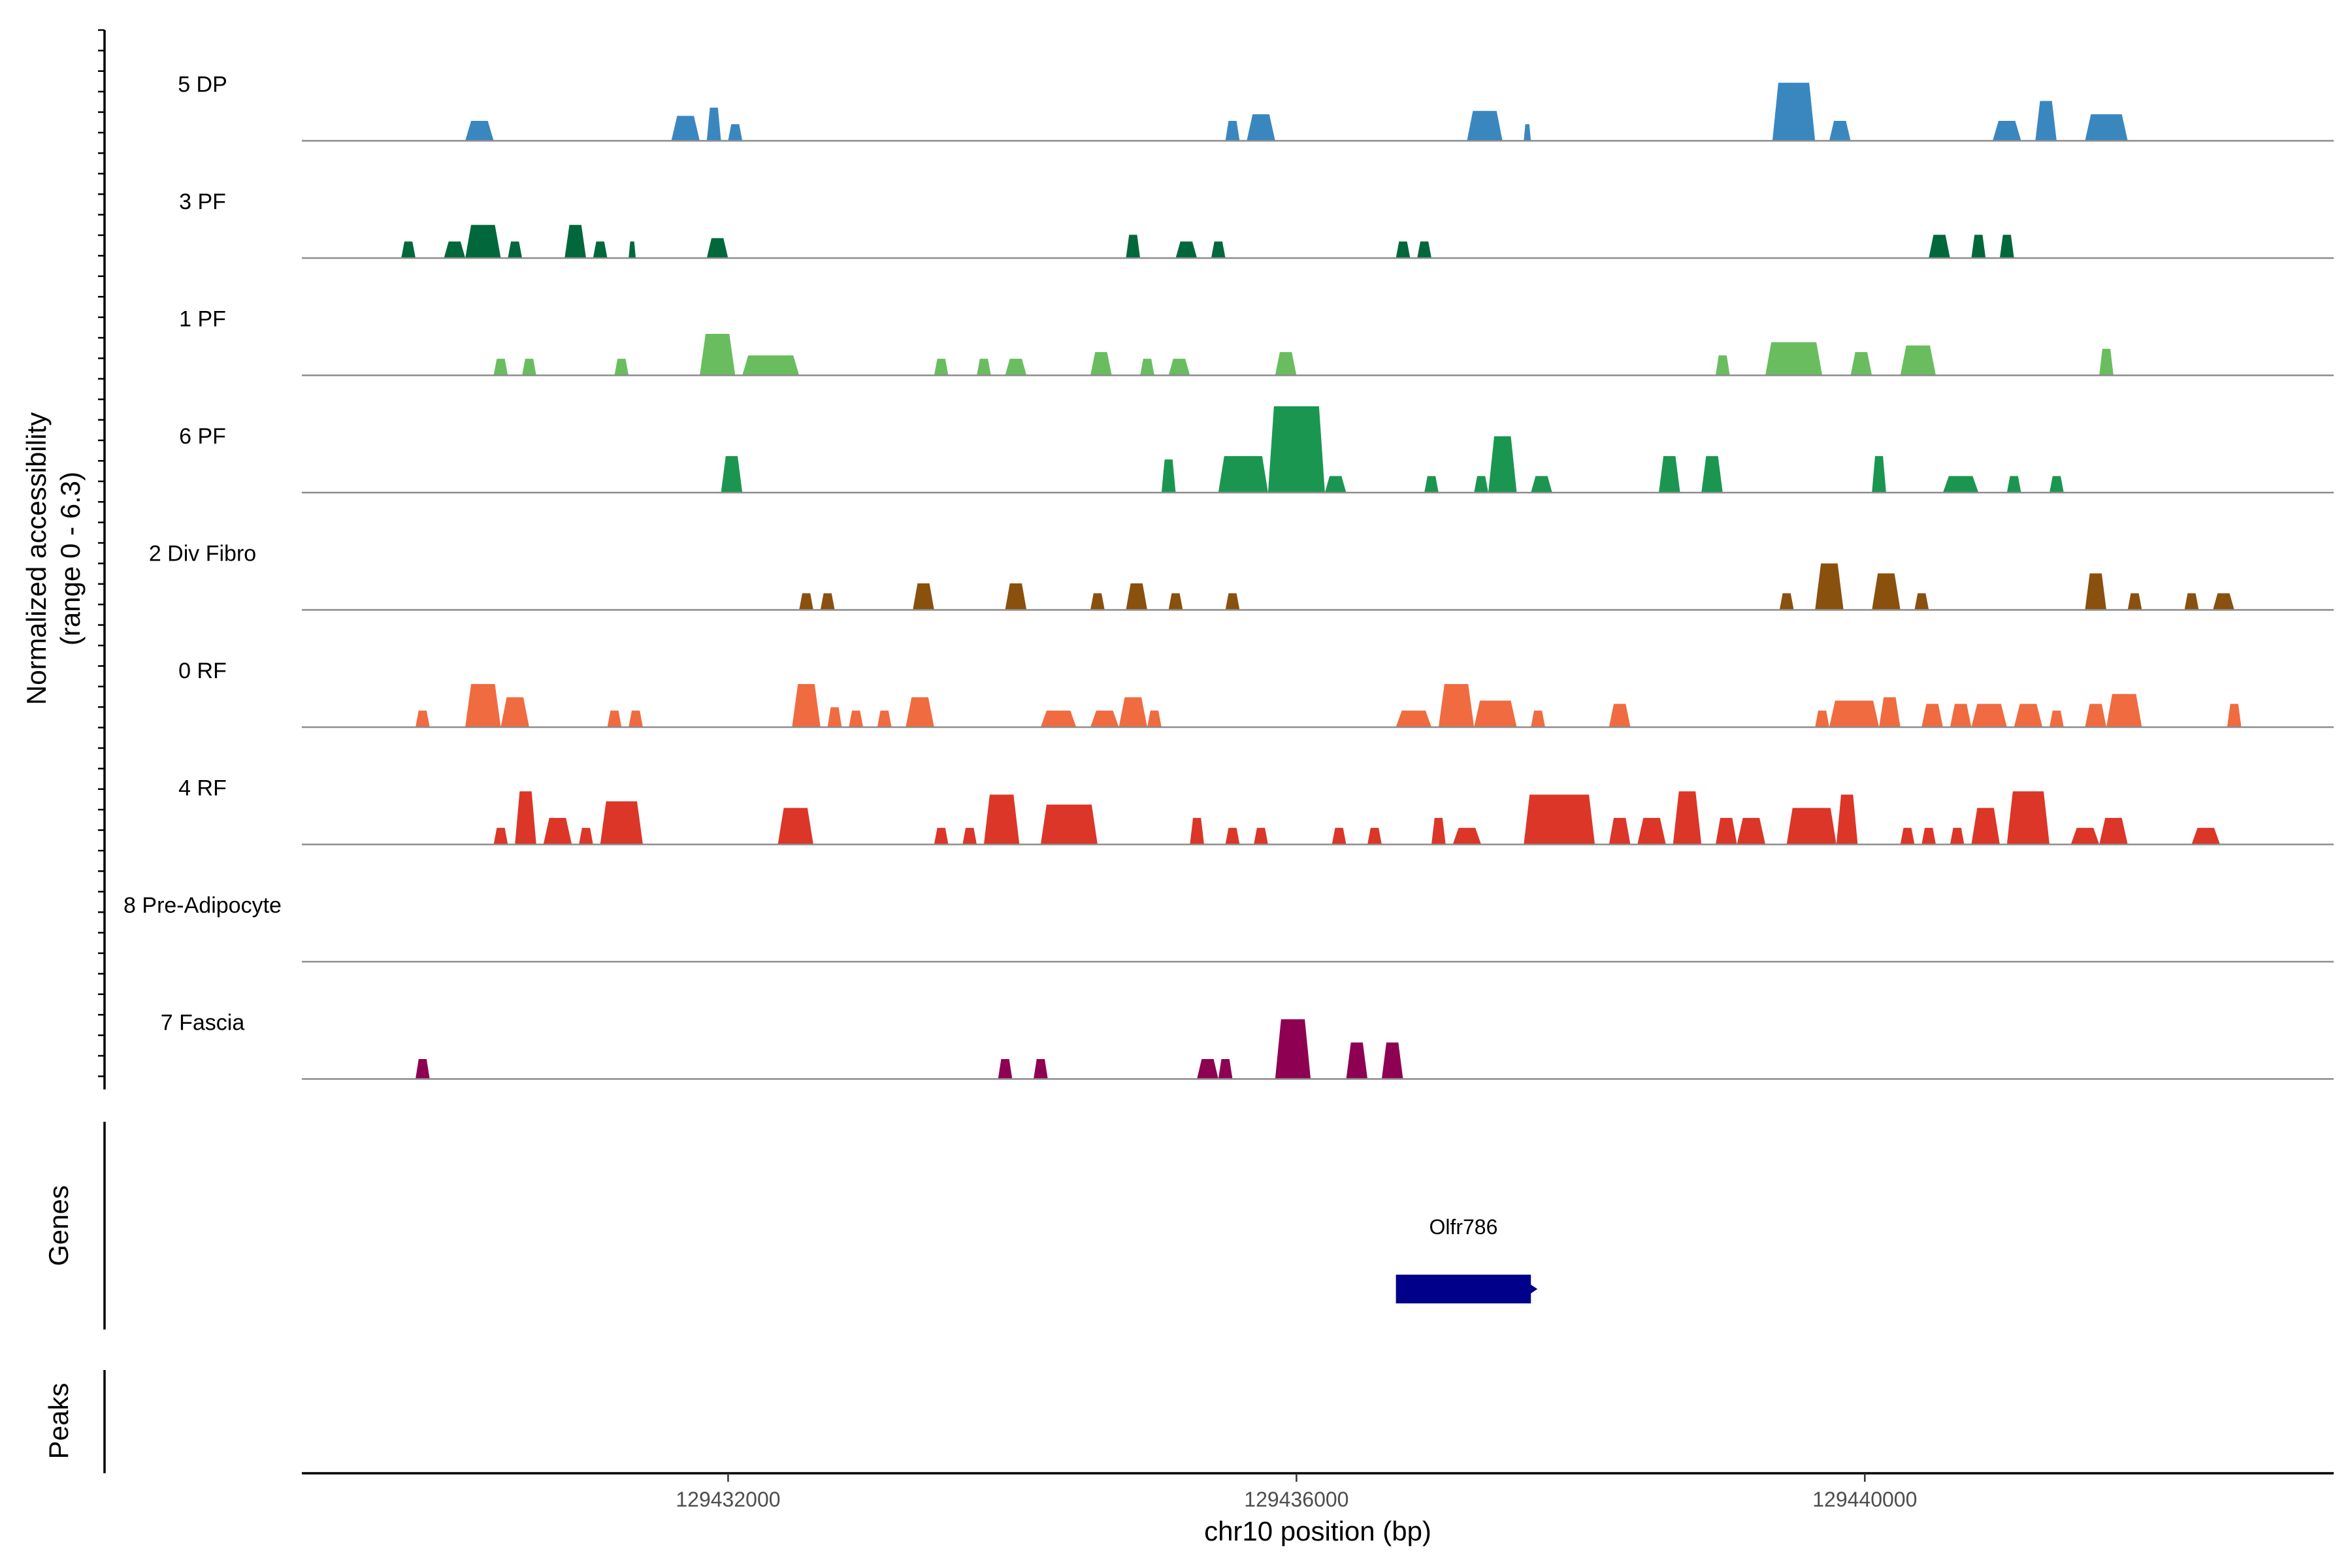 The image size is (2352, 1568). What do you see at coordinates (202, 554) in the screenshot?
I see `track-label-2-div-fibro: 2 Div Fibro` at bounding box center [202, 554].